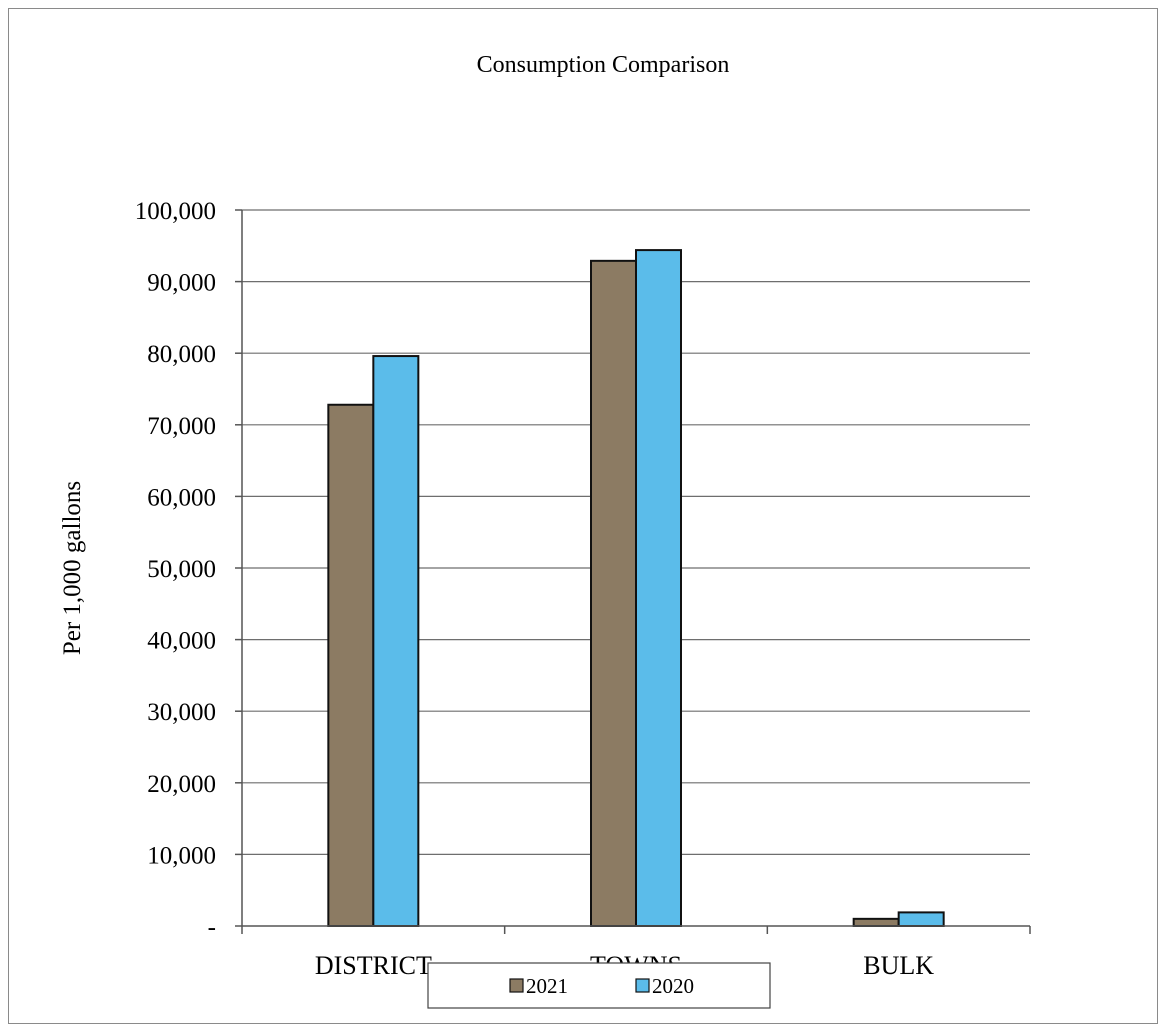  Describe the element at coordinates (898, 965) in the screenshot. I see `x-category-label: BULK` at that location.